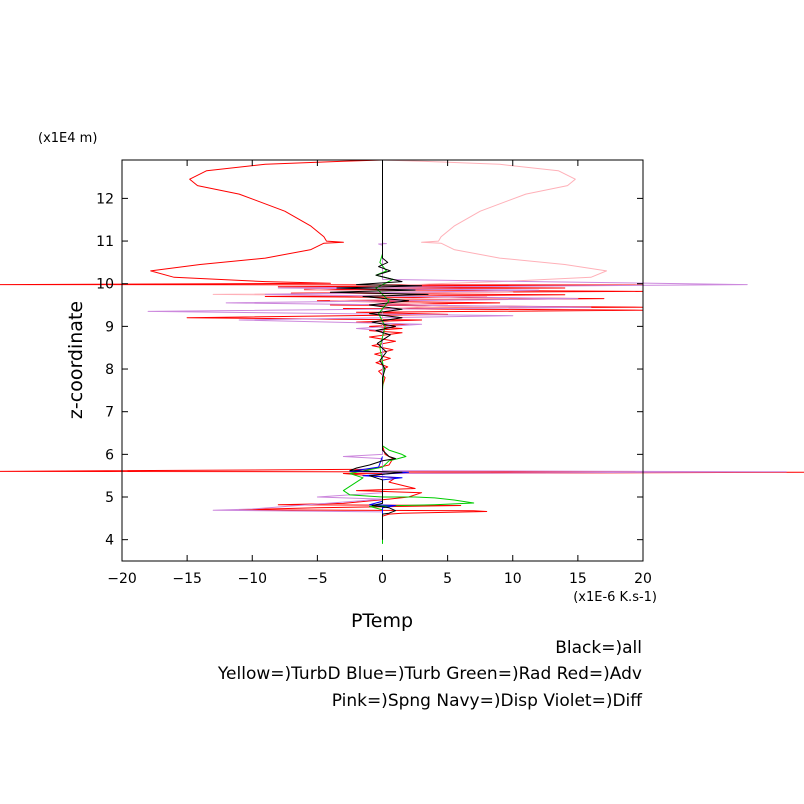  What do you see at coordinates (447, 579) in the screenshot?
I see `x-tick-label: 5` at bounding box center [447, 579].